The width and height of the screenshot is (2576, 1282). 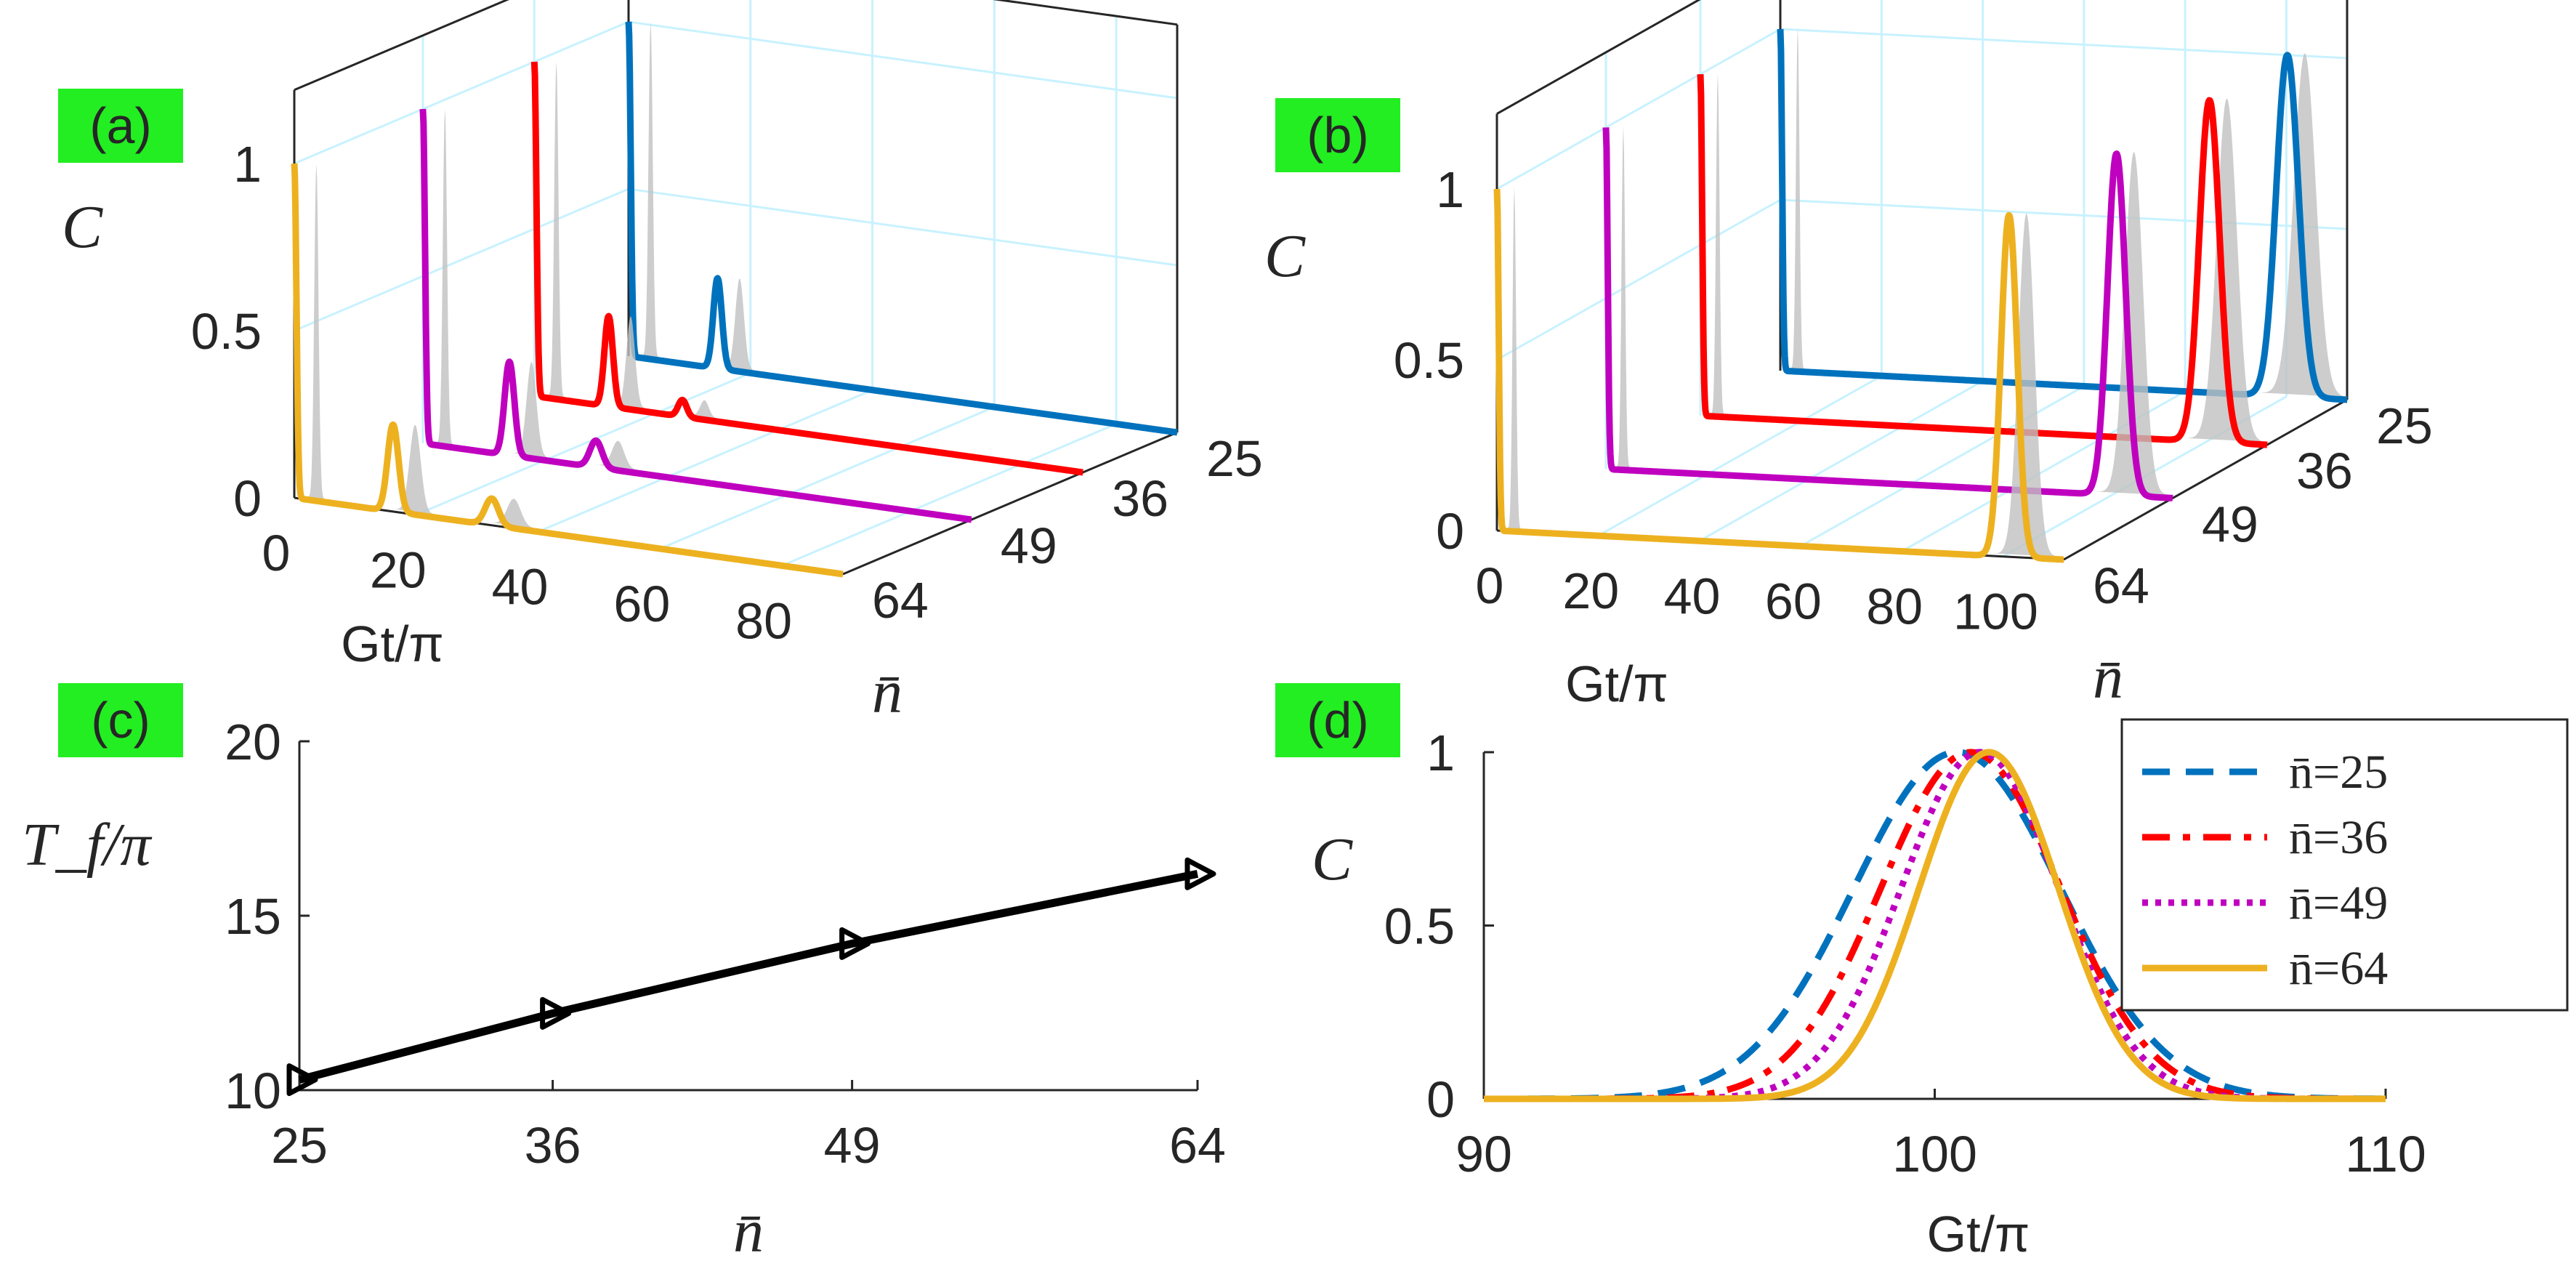 What do you see at coordinates (1794, 601) in the screenshot?
I see `panel-b-x-tick-label: 60` at bounding box center [1794, 601].